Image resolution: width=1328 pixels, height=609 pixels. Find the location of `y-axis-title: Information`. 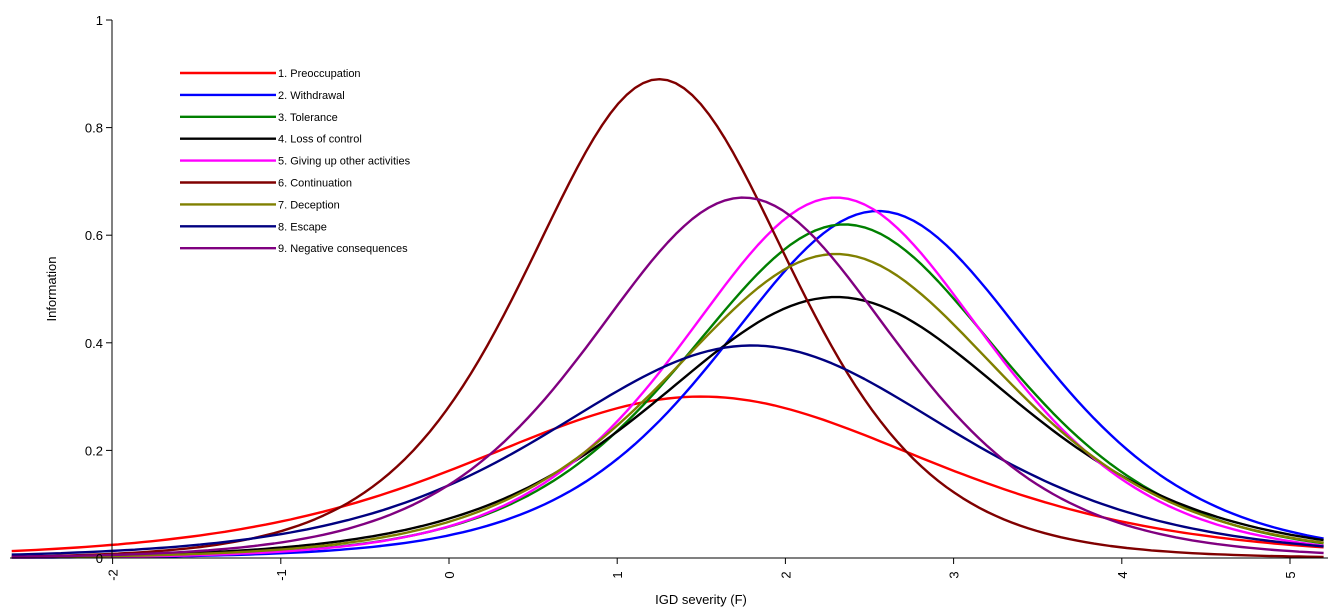

y-axis-title: Information is located at coordinates (51, 288).